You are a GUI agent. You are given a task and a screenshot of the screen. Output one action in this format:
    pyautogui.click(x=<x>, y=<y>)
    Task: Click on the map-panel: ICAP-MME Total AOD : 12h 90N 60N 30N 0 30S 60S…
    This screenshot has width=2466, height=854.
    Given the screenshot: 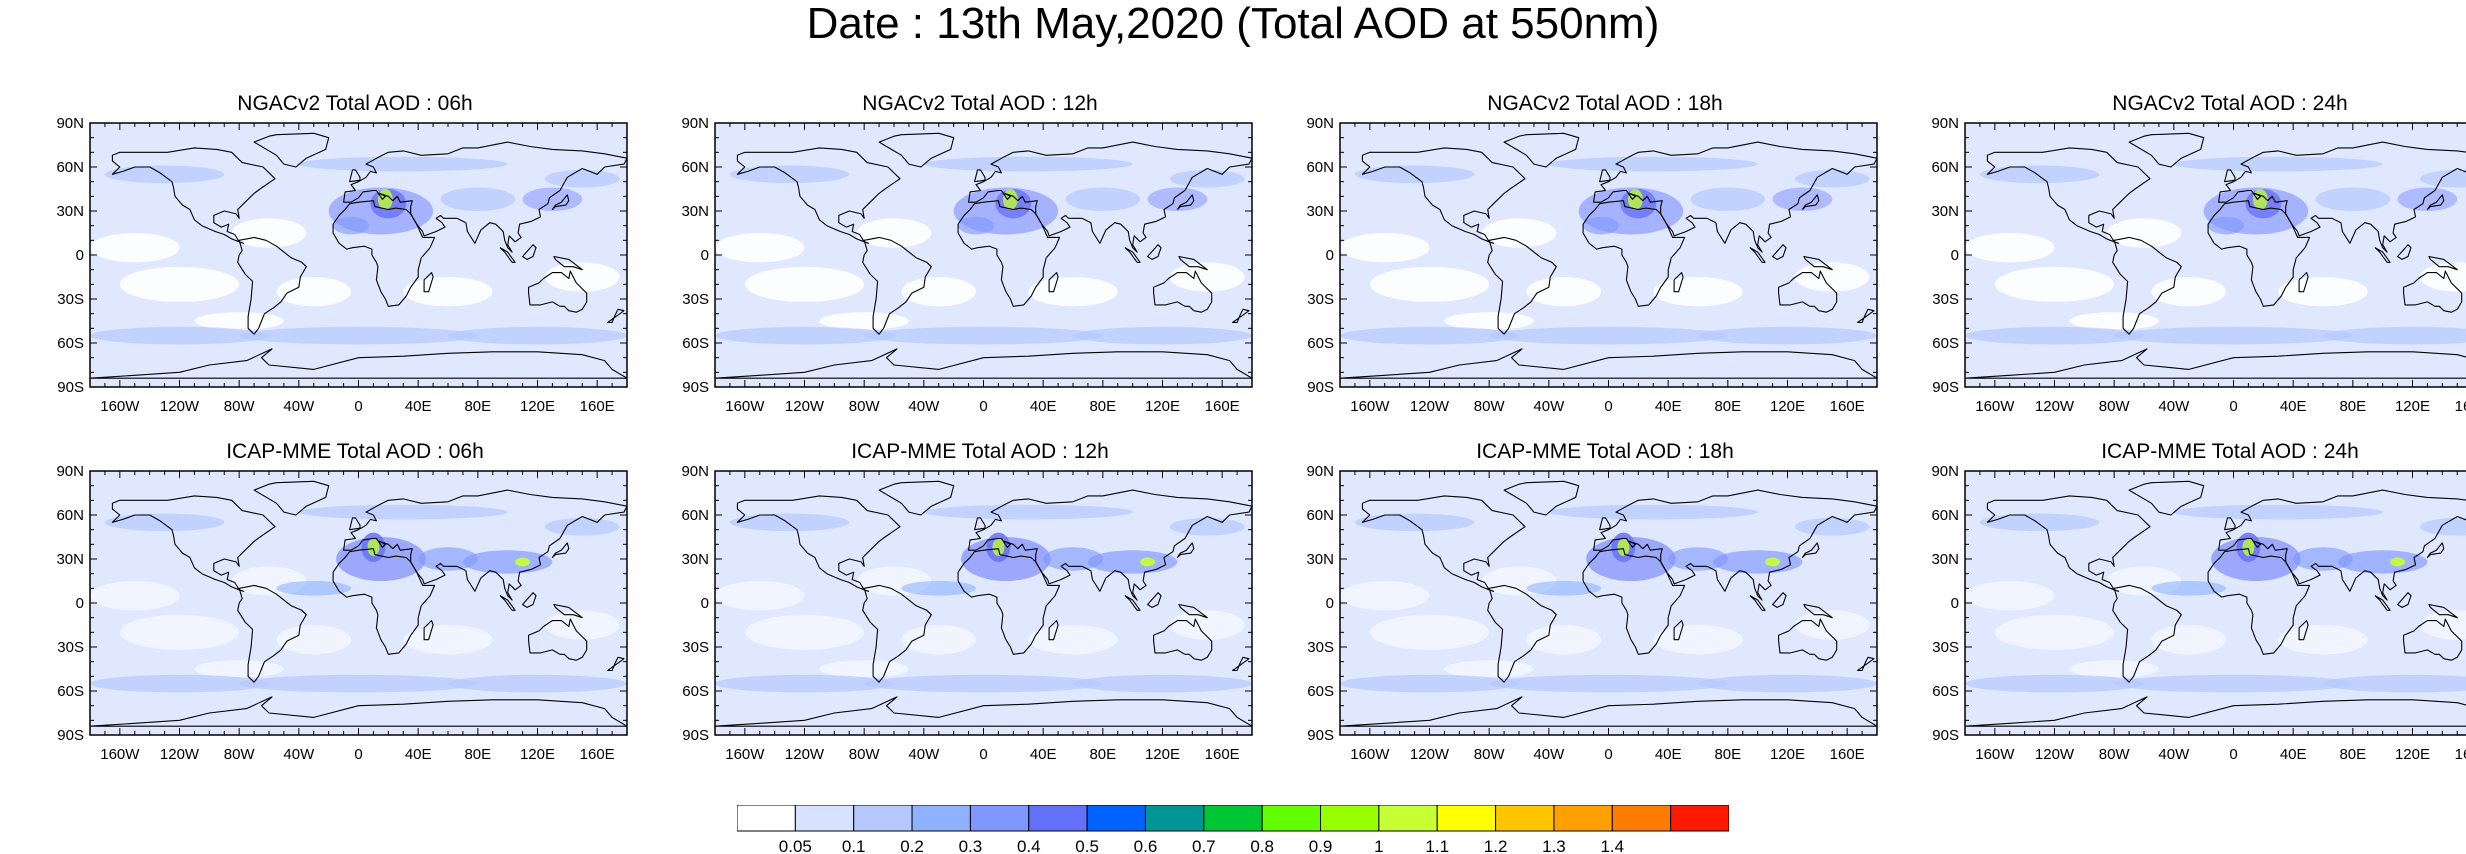 What is the action you would take?
    pyautogui.click(x=980, y=620)
    